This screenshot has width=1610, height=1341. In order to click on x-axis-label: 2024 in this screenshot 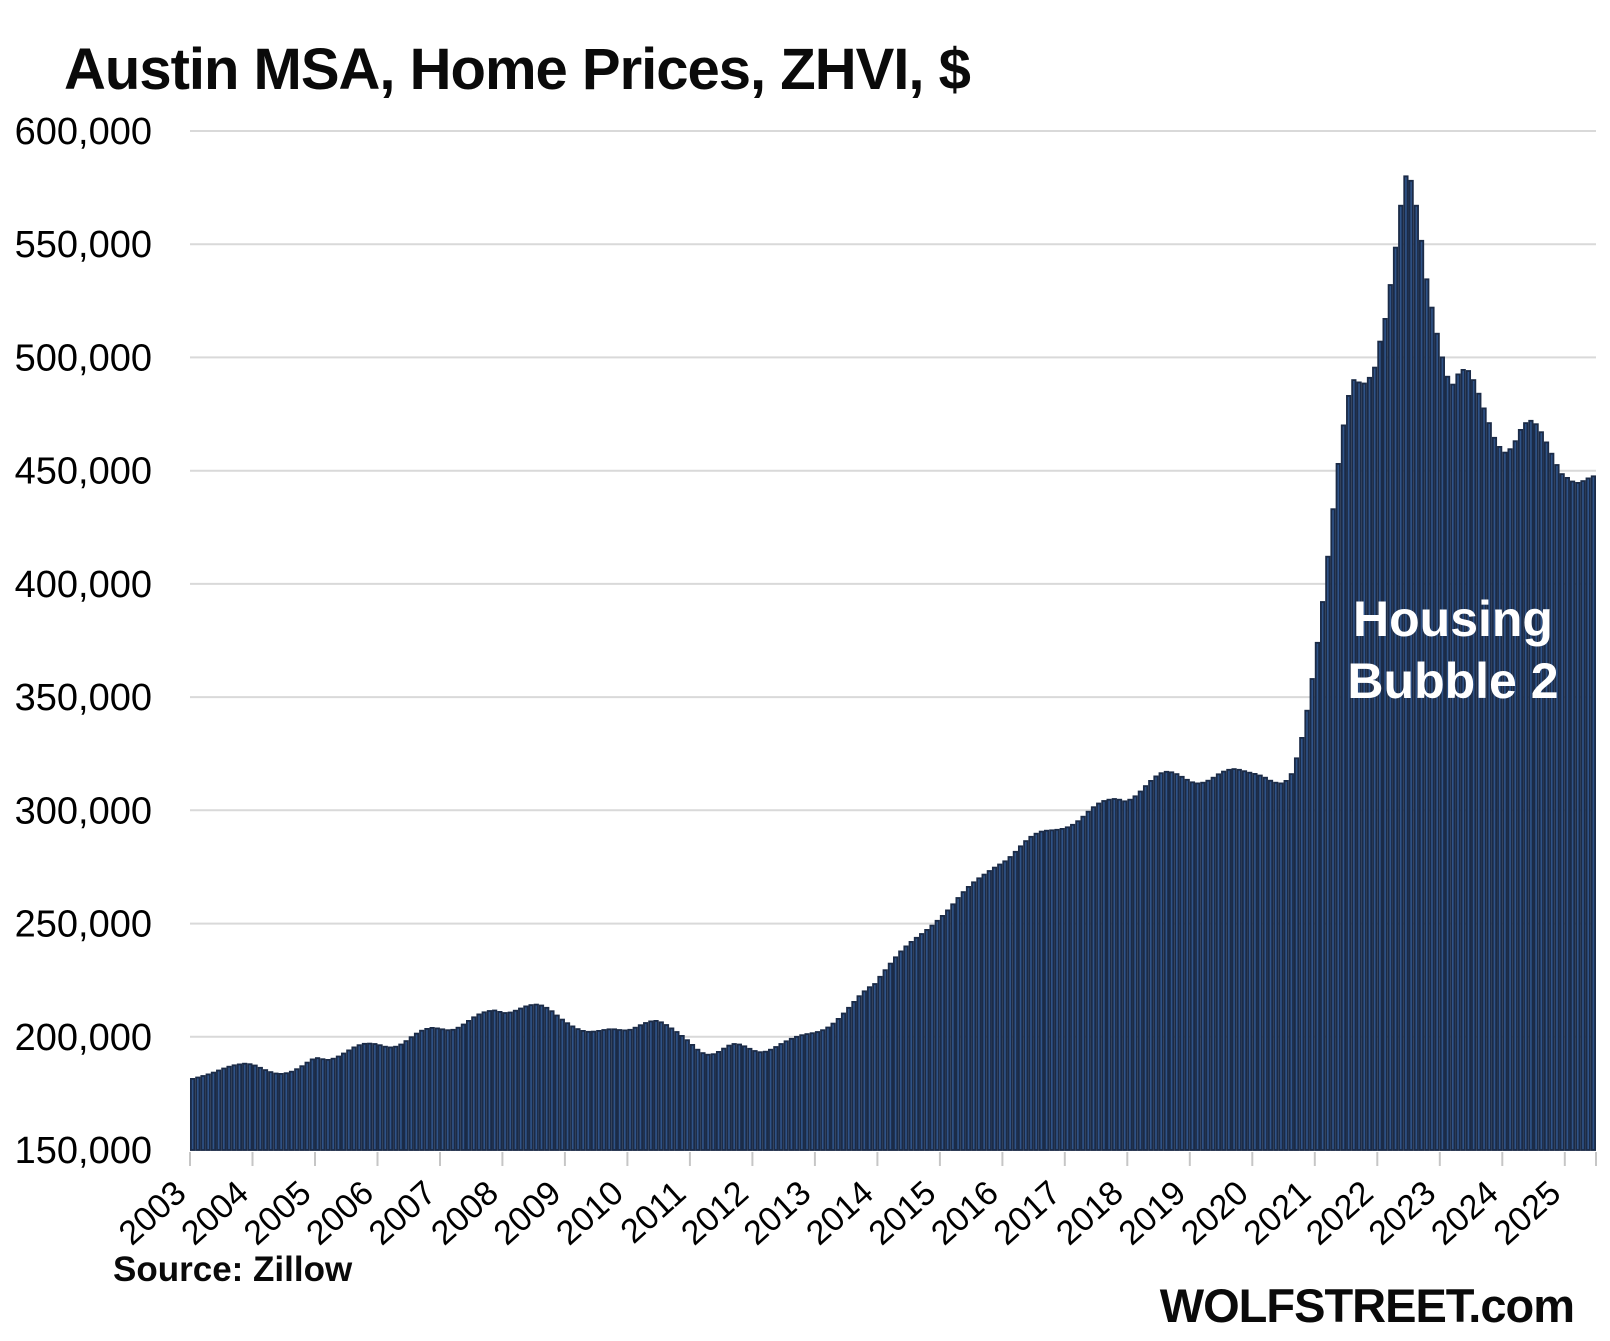, I will do `click(1465, 1213)`.